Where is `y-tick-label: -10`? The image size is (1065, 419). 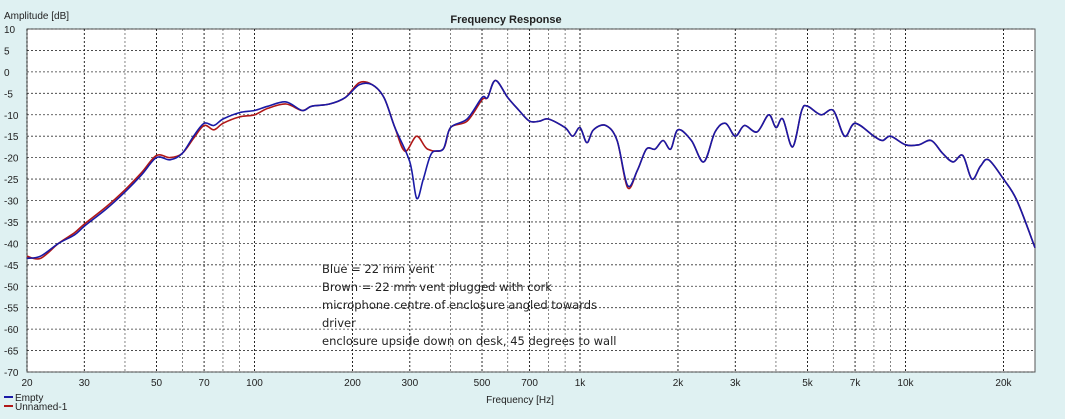 y-tick-label: -10 is located at coordinates (11, 116).